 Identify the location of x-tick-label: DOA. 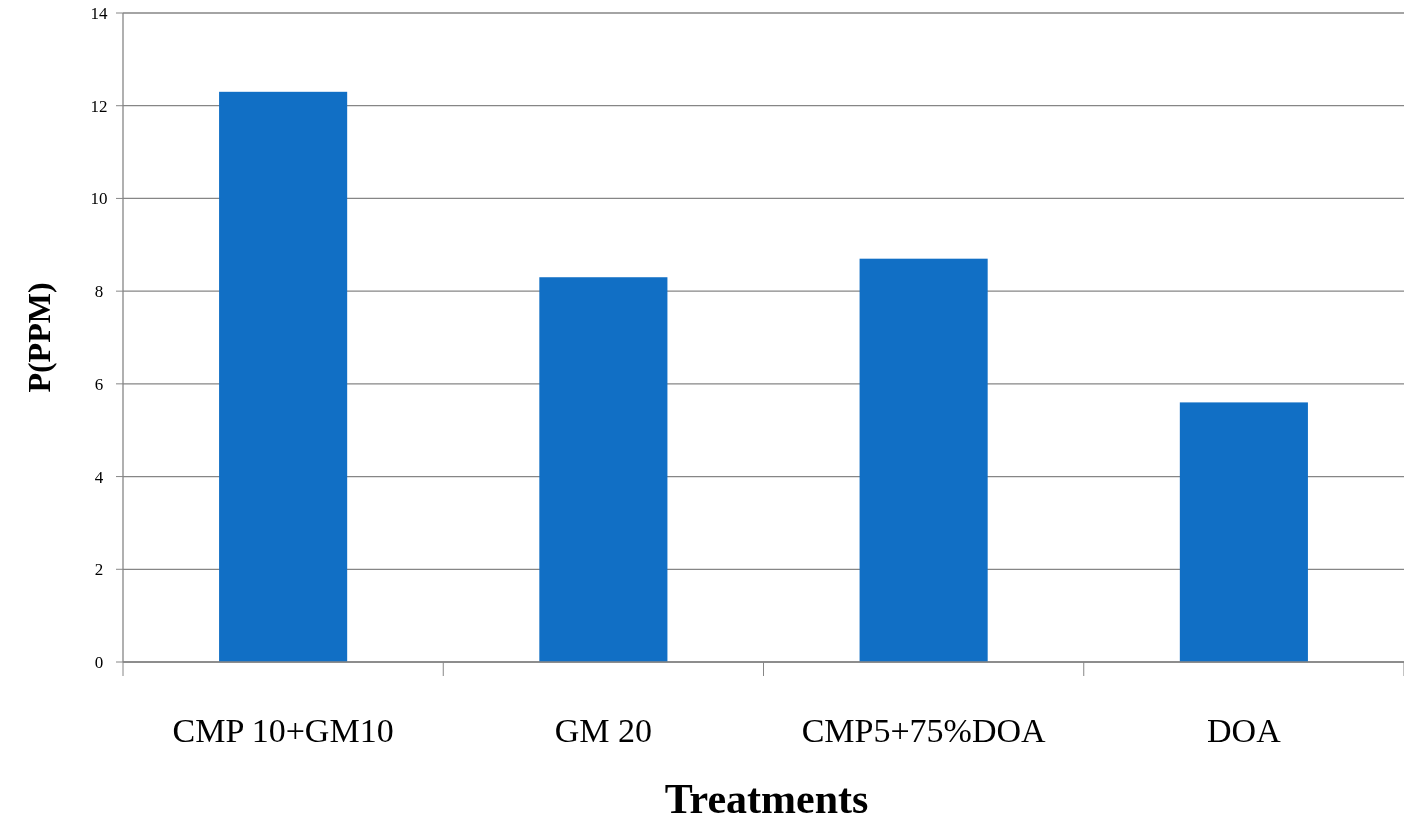
(1244, 730).